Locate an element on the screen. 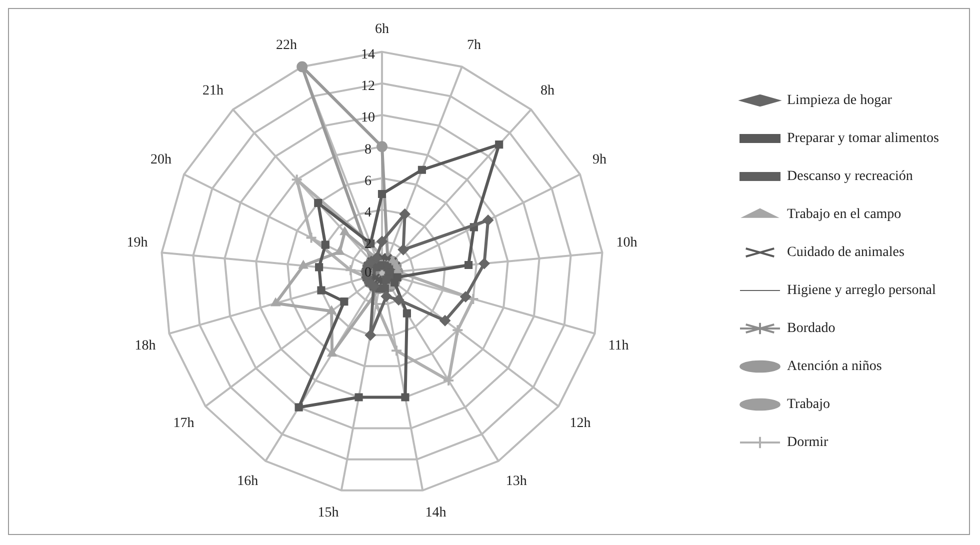 This screenshot has width=980, height=545. spoke-label: 20h is located at coordinates (161, 160).